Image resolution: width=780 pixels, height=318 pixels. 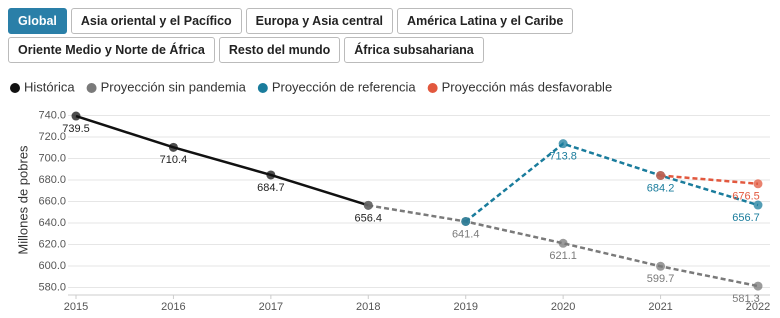 What do you see at coordinates (22, 200) in the screenshot?
I see `y-axis-title: Millones de pobres` at bounding box center [22, 200].